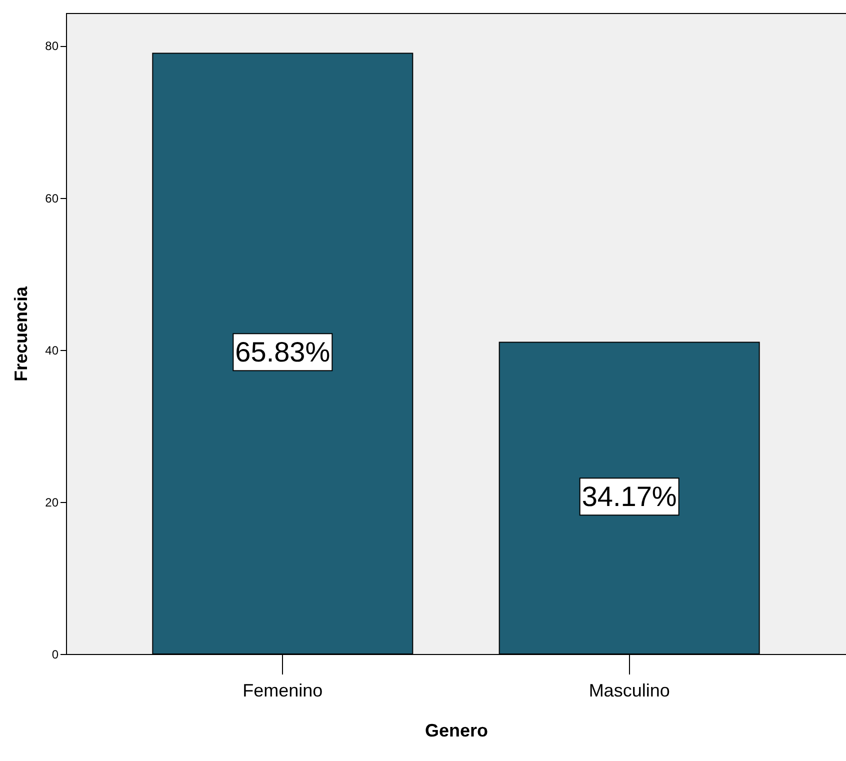 The image size is (846, 761). Describe the element at coordinates (282, 690) in the screenshot. I see `x-tick-label: Femenino` at that location.